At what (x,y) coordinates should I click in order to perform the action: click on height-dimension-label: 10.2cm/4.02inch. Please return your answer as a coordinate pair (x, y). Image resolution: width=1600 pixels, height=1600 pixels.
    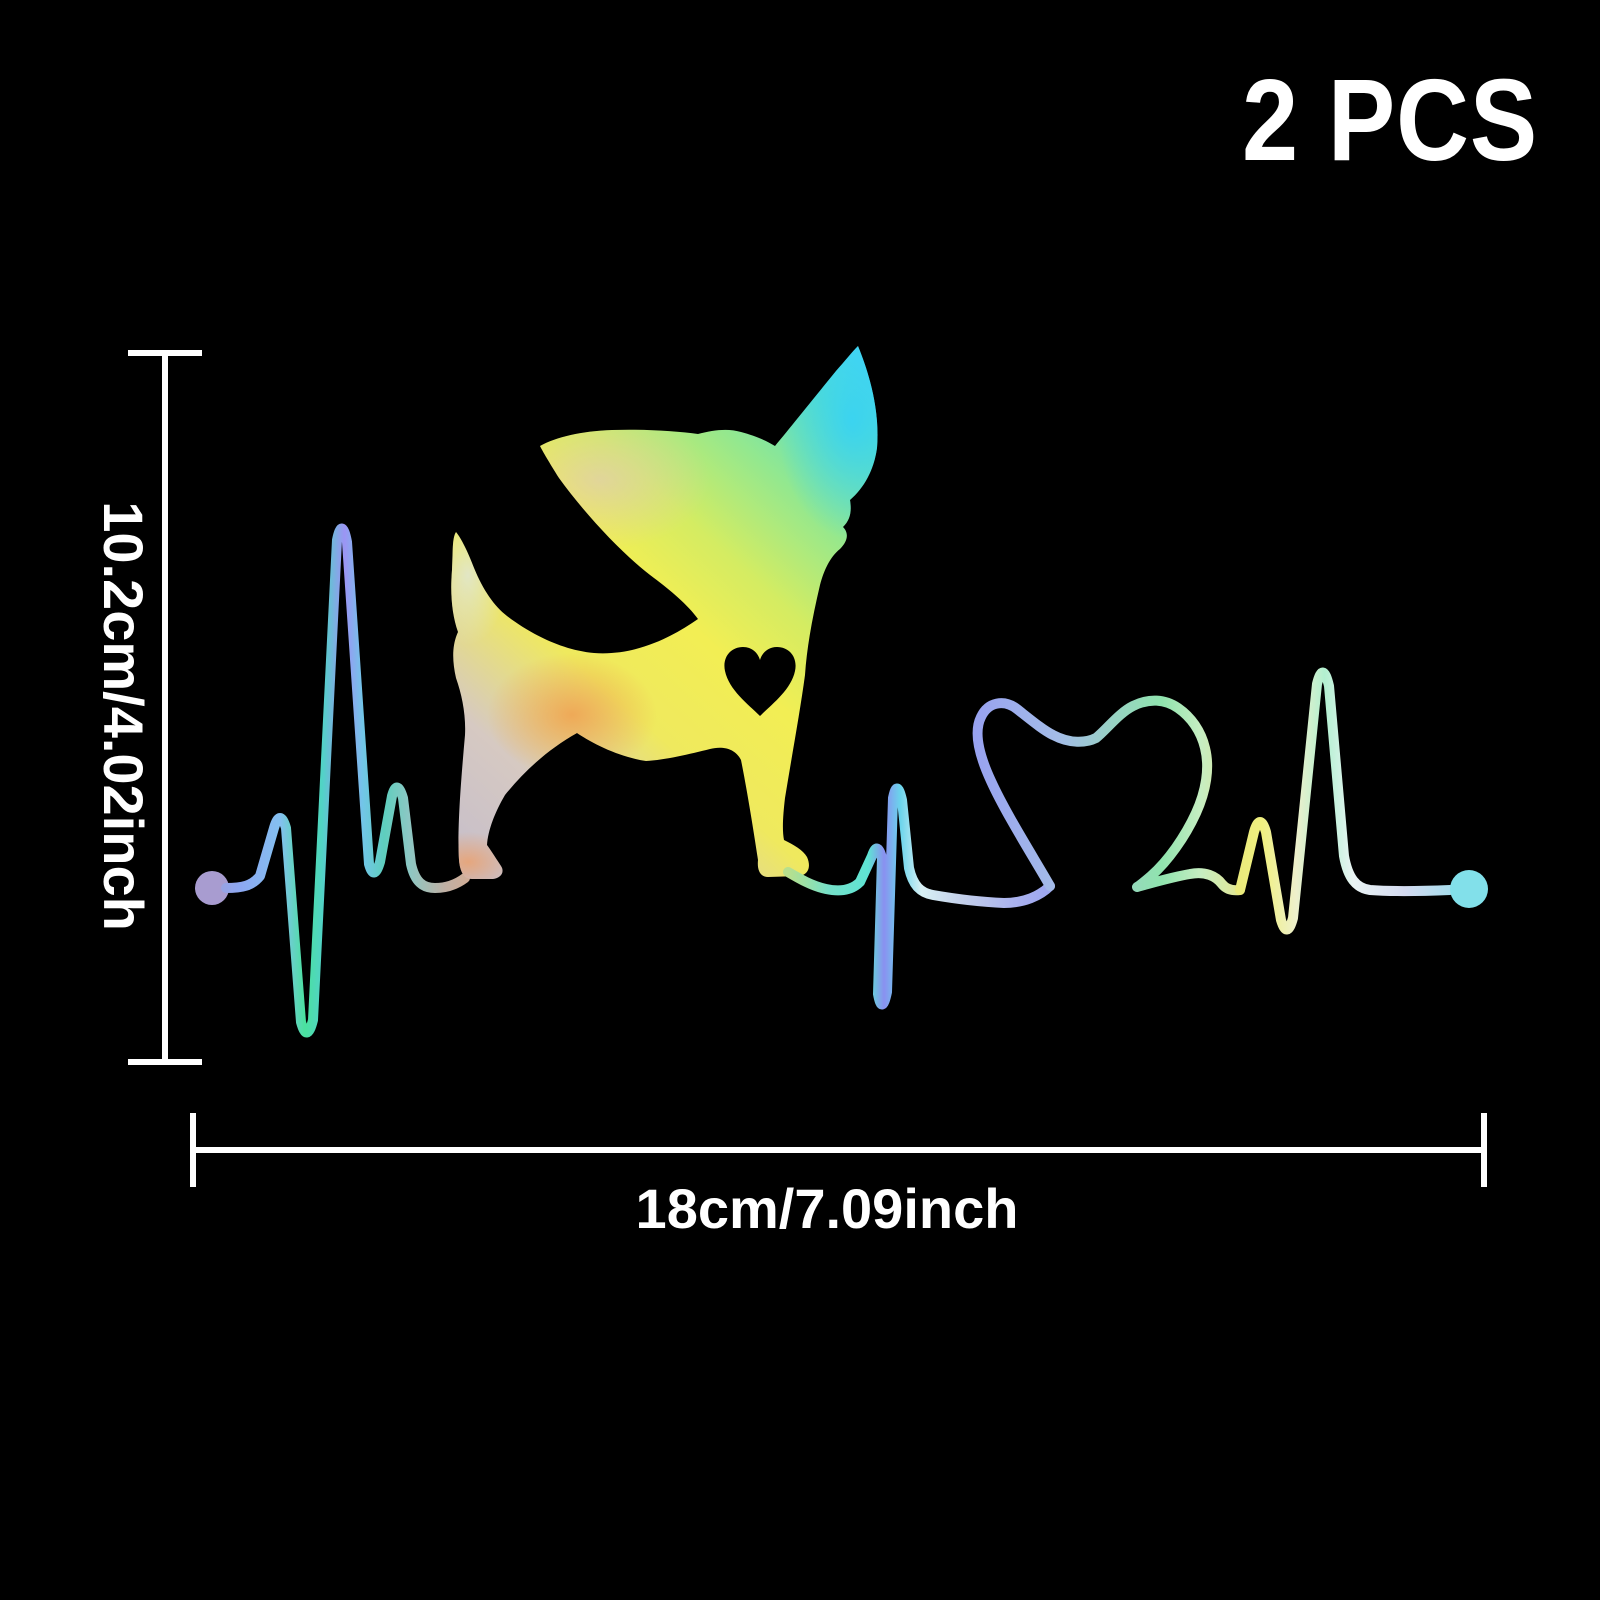
    Looking at the image, I should click on (123, 716).